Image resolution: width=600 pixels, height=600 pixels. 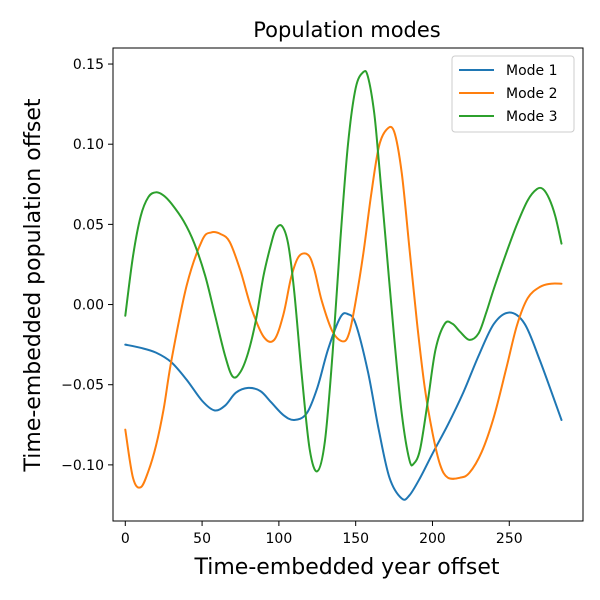 What do you see at coordinates (82, 466) in the screenshot?
I see `y-tick-label: −0.10` at bounding box center [82, 466].